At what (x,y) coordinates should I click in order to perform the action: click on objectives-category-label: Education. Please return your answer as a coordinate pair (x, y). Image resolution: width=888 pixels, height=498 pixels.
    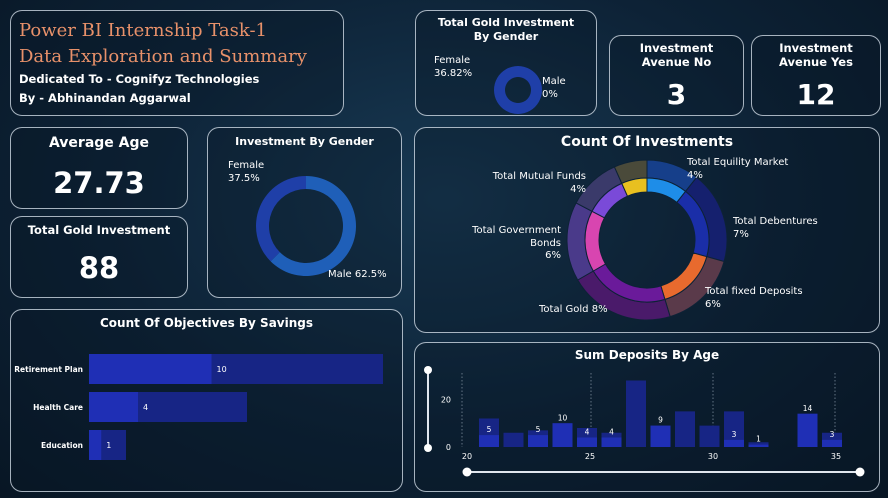
    Looking at the image, I should click on (62, 445).